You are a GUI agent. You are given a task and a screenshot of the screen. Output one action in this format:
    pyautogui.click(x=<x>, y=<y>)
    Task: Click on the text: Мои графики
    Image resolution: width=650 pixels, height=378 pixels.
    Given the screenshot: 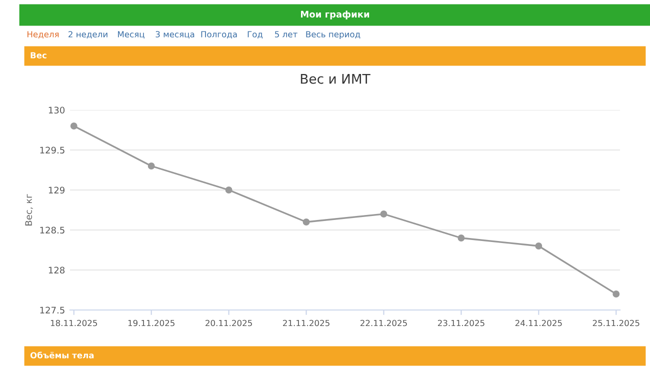 What is the action you would take?
    pyautogui.click(x=335, y=15)
    